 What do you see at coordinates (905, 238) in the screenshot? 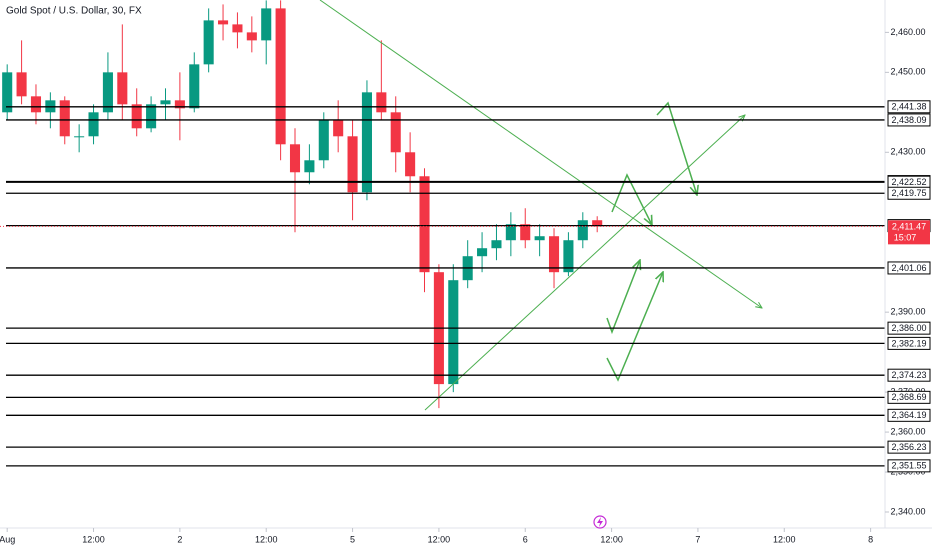
I see `countdown-label: 15:07` at bounding box center [905, 238].